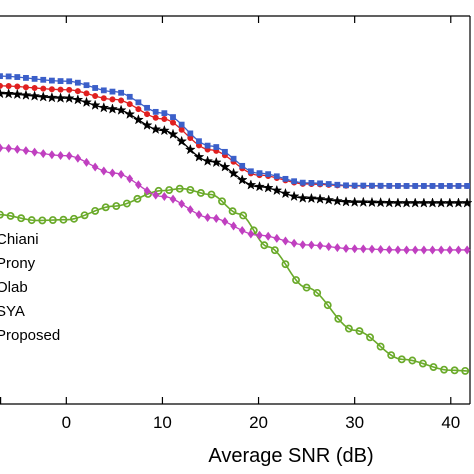 The height and width of the screenshot is (474, 474). Describe the element at coordinates (450, 422) in the screenshot. I see `x-tick-label: 40` at that location.